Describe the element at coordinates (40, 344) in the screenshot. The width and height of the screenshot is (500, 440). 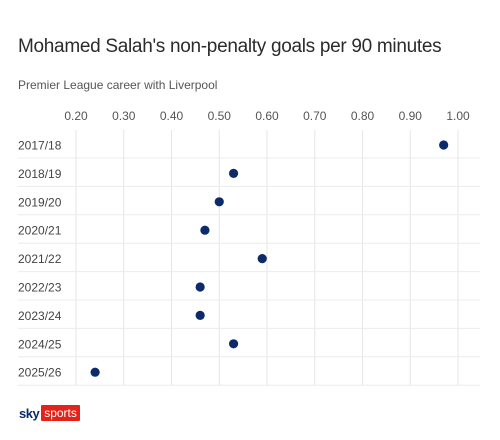
I see `y-tick-label: 2024/25` at that location.